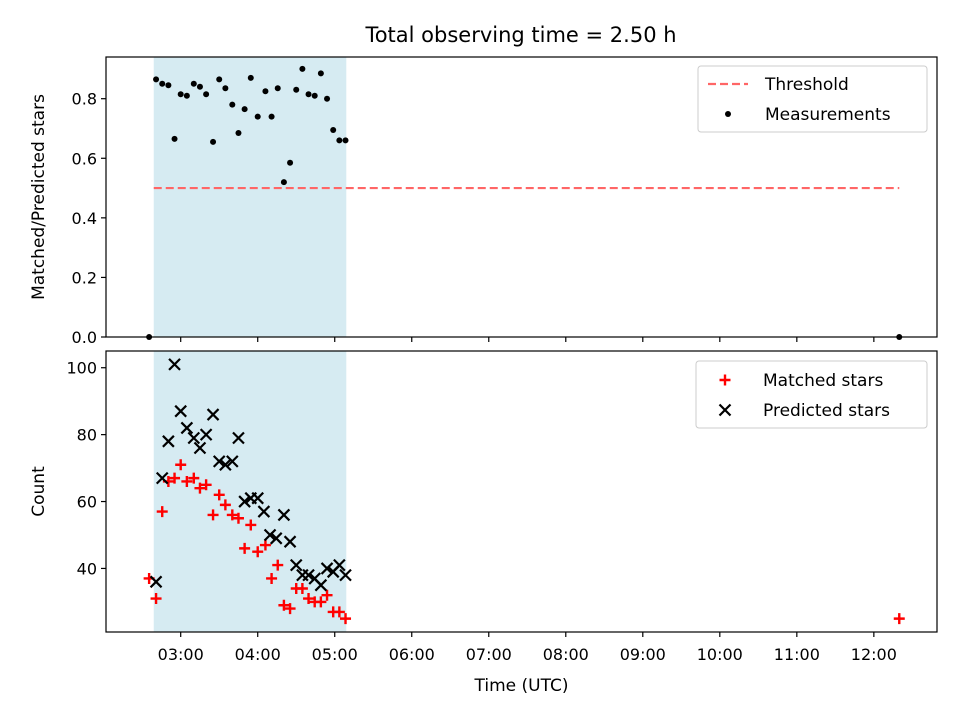 The image size is (960, 720). What do you see at coordinates (874, 654) in the screenshot?
I see `x-tick-label: 12:00` at bounding box center [874, 654].